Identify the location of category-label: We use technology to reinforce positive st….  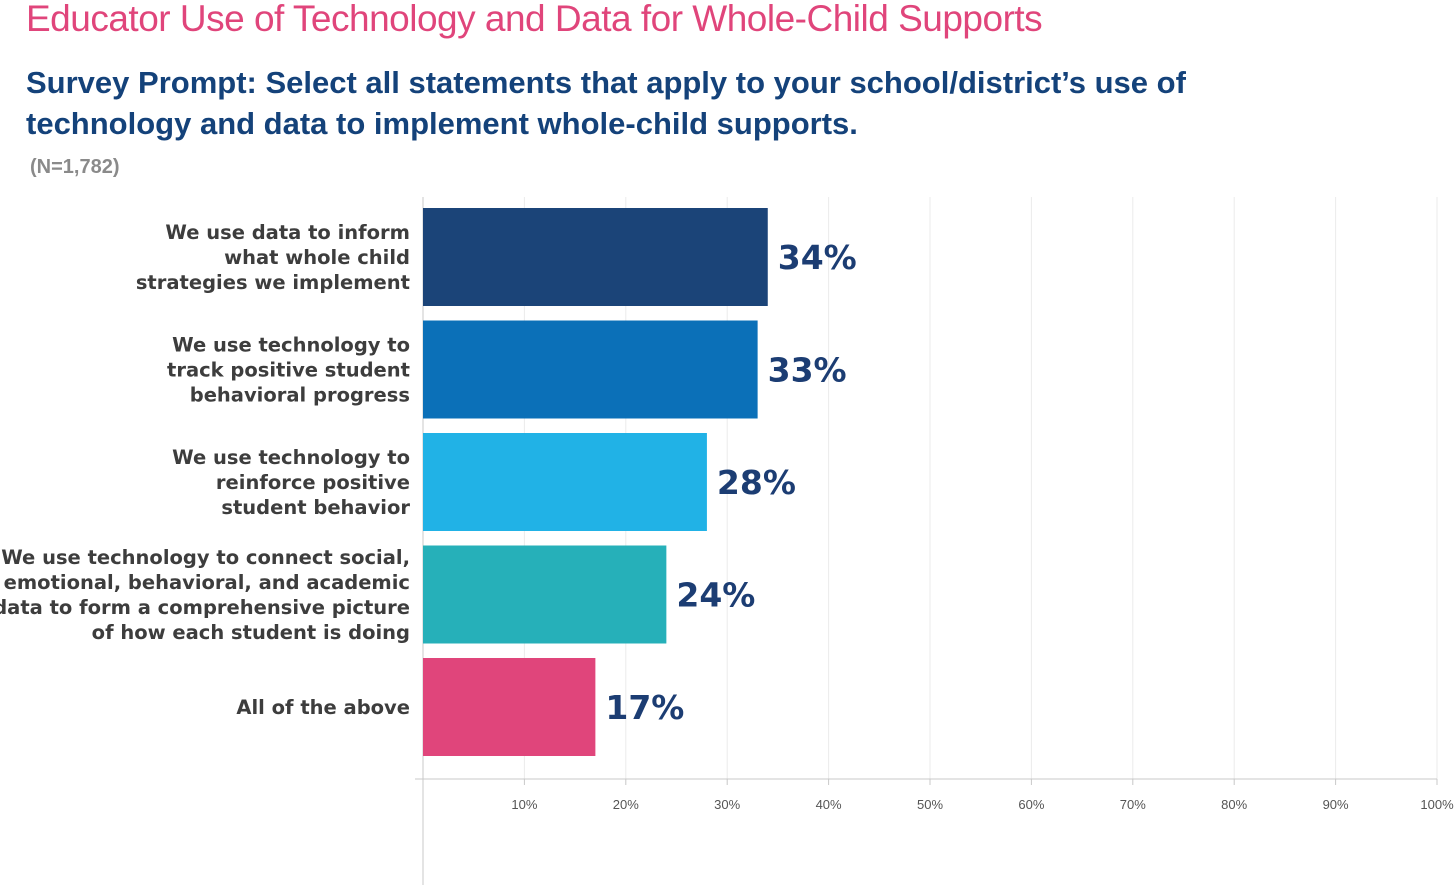
(291, 482).